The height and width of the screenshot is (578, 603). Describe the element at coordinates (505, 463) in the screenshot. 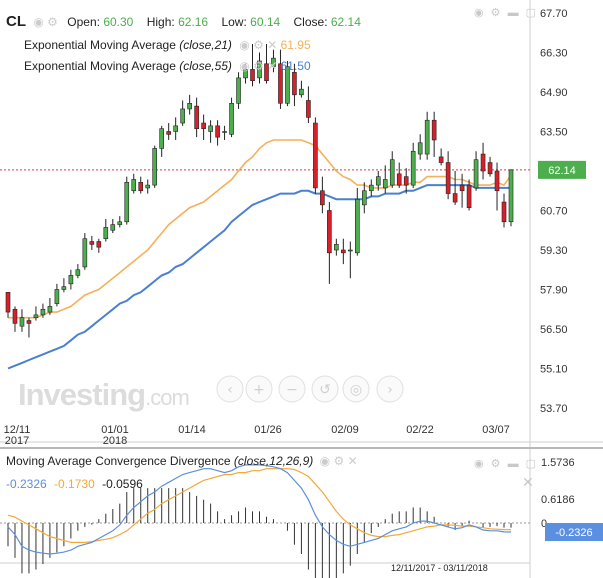

I see `macd-window-controls: ◉ ⚙ ▬ ▢` at that location.